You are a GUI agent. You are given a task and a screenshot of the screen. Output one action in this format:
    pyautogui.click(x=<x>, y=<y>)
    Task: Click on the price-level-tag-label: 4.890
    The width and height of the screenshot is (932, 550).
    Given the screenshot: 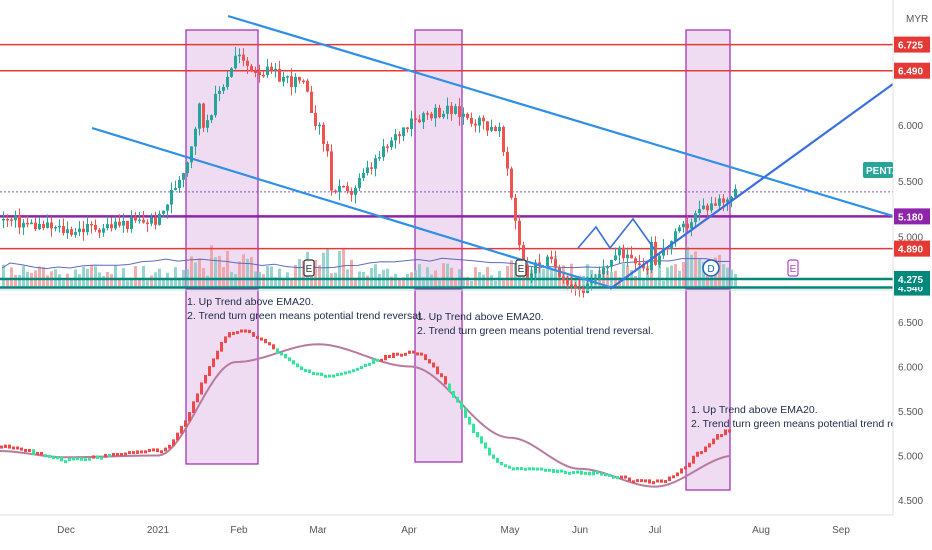 What is the action you would take?
    pyautogui.click(x=910, y=250)
    